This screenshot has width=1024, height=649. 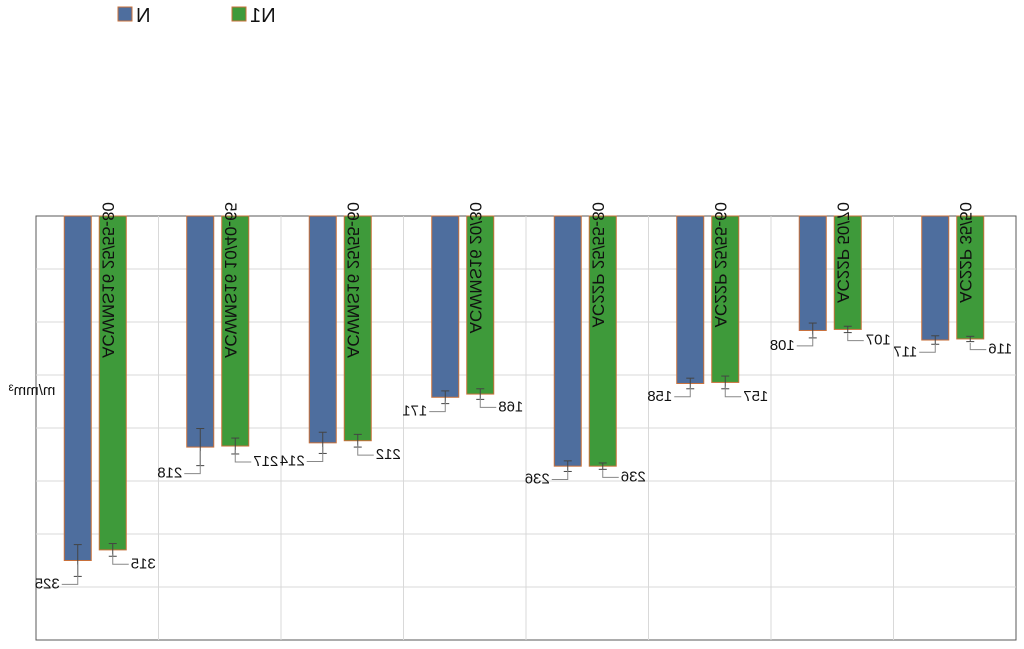 I want to click on data-label-n: 171, so click(x=414, y=411).